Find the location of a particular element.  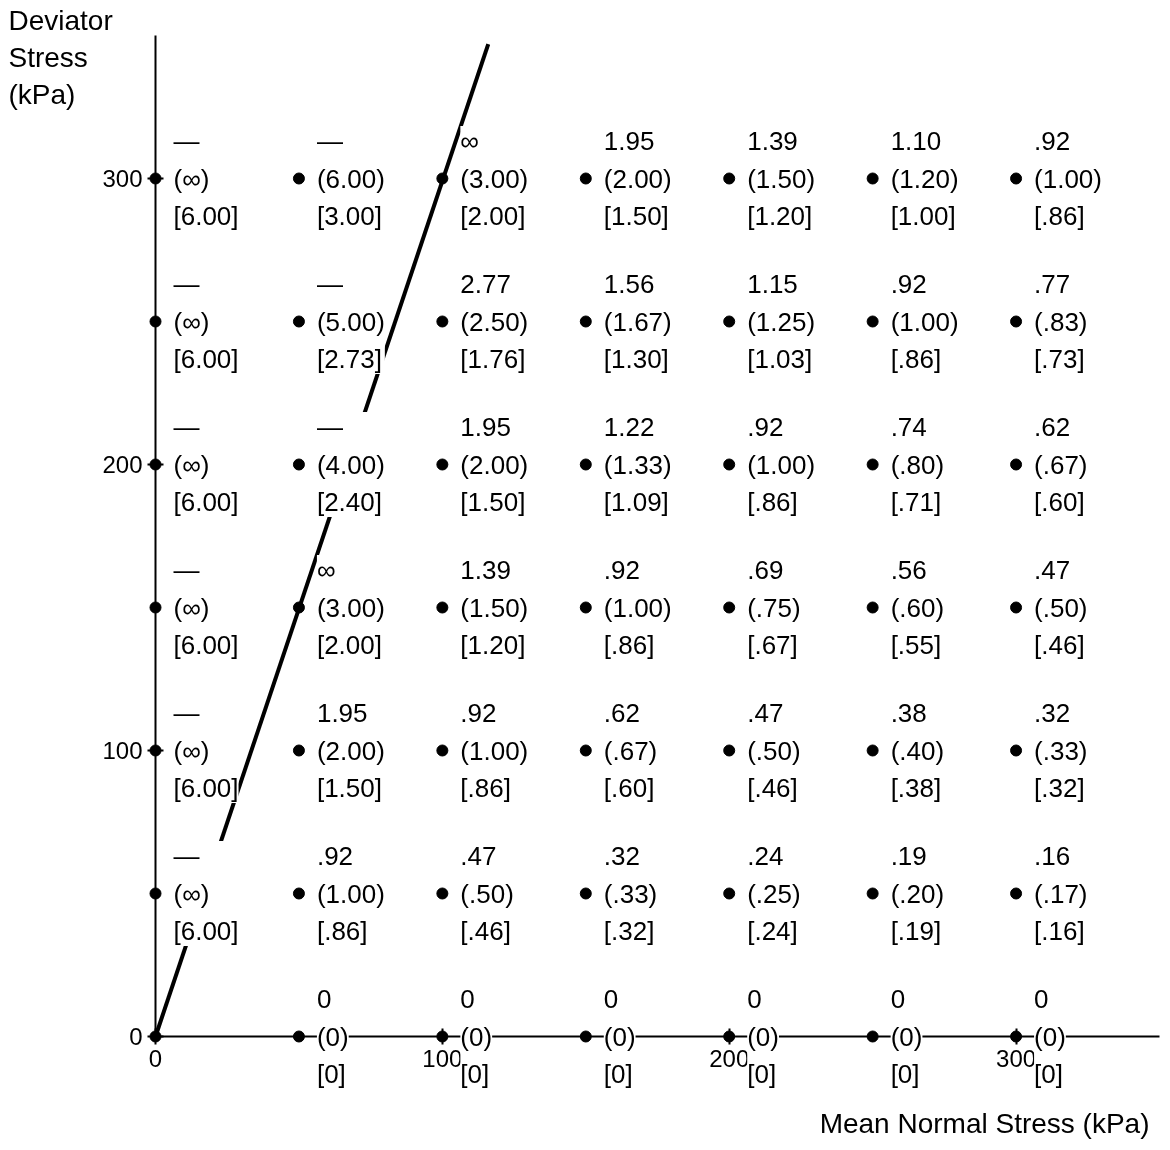

x-axis-title: Mean Normal Stress (kPa) is located at coordinates (984, 1123).